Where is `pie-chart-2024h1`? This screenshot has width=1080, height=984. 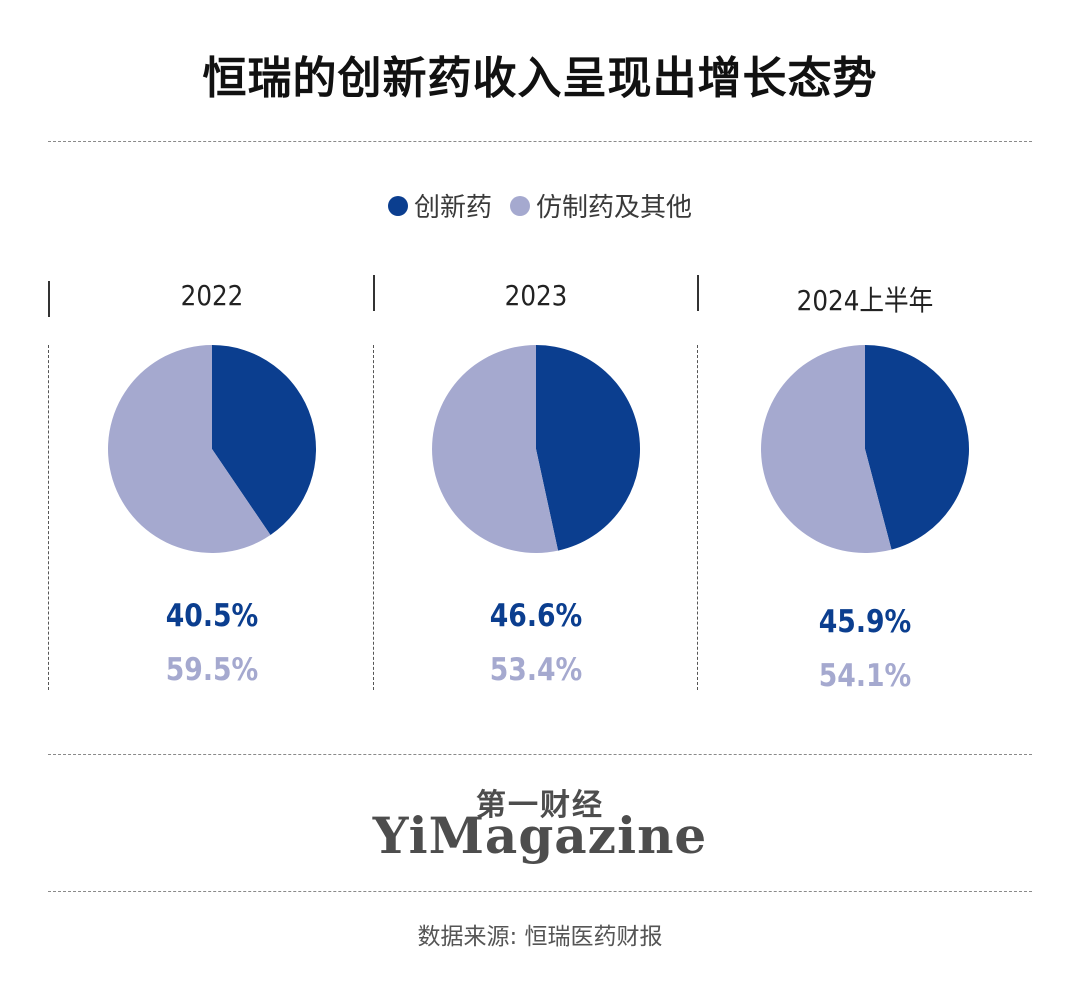
pie-chart-2024h1 is located at coordinates (865, 449).